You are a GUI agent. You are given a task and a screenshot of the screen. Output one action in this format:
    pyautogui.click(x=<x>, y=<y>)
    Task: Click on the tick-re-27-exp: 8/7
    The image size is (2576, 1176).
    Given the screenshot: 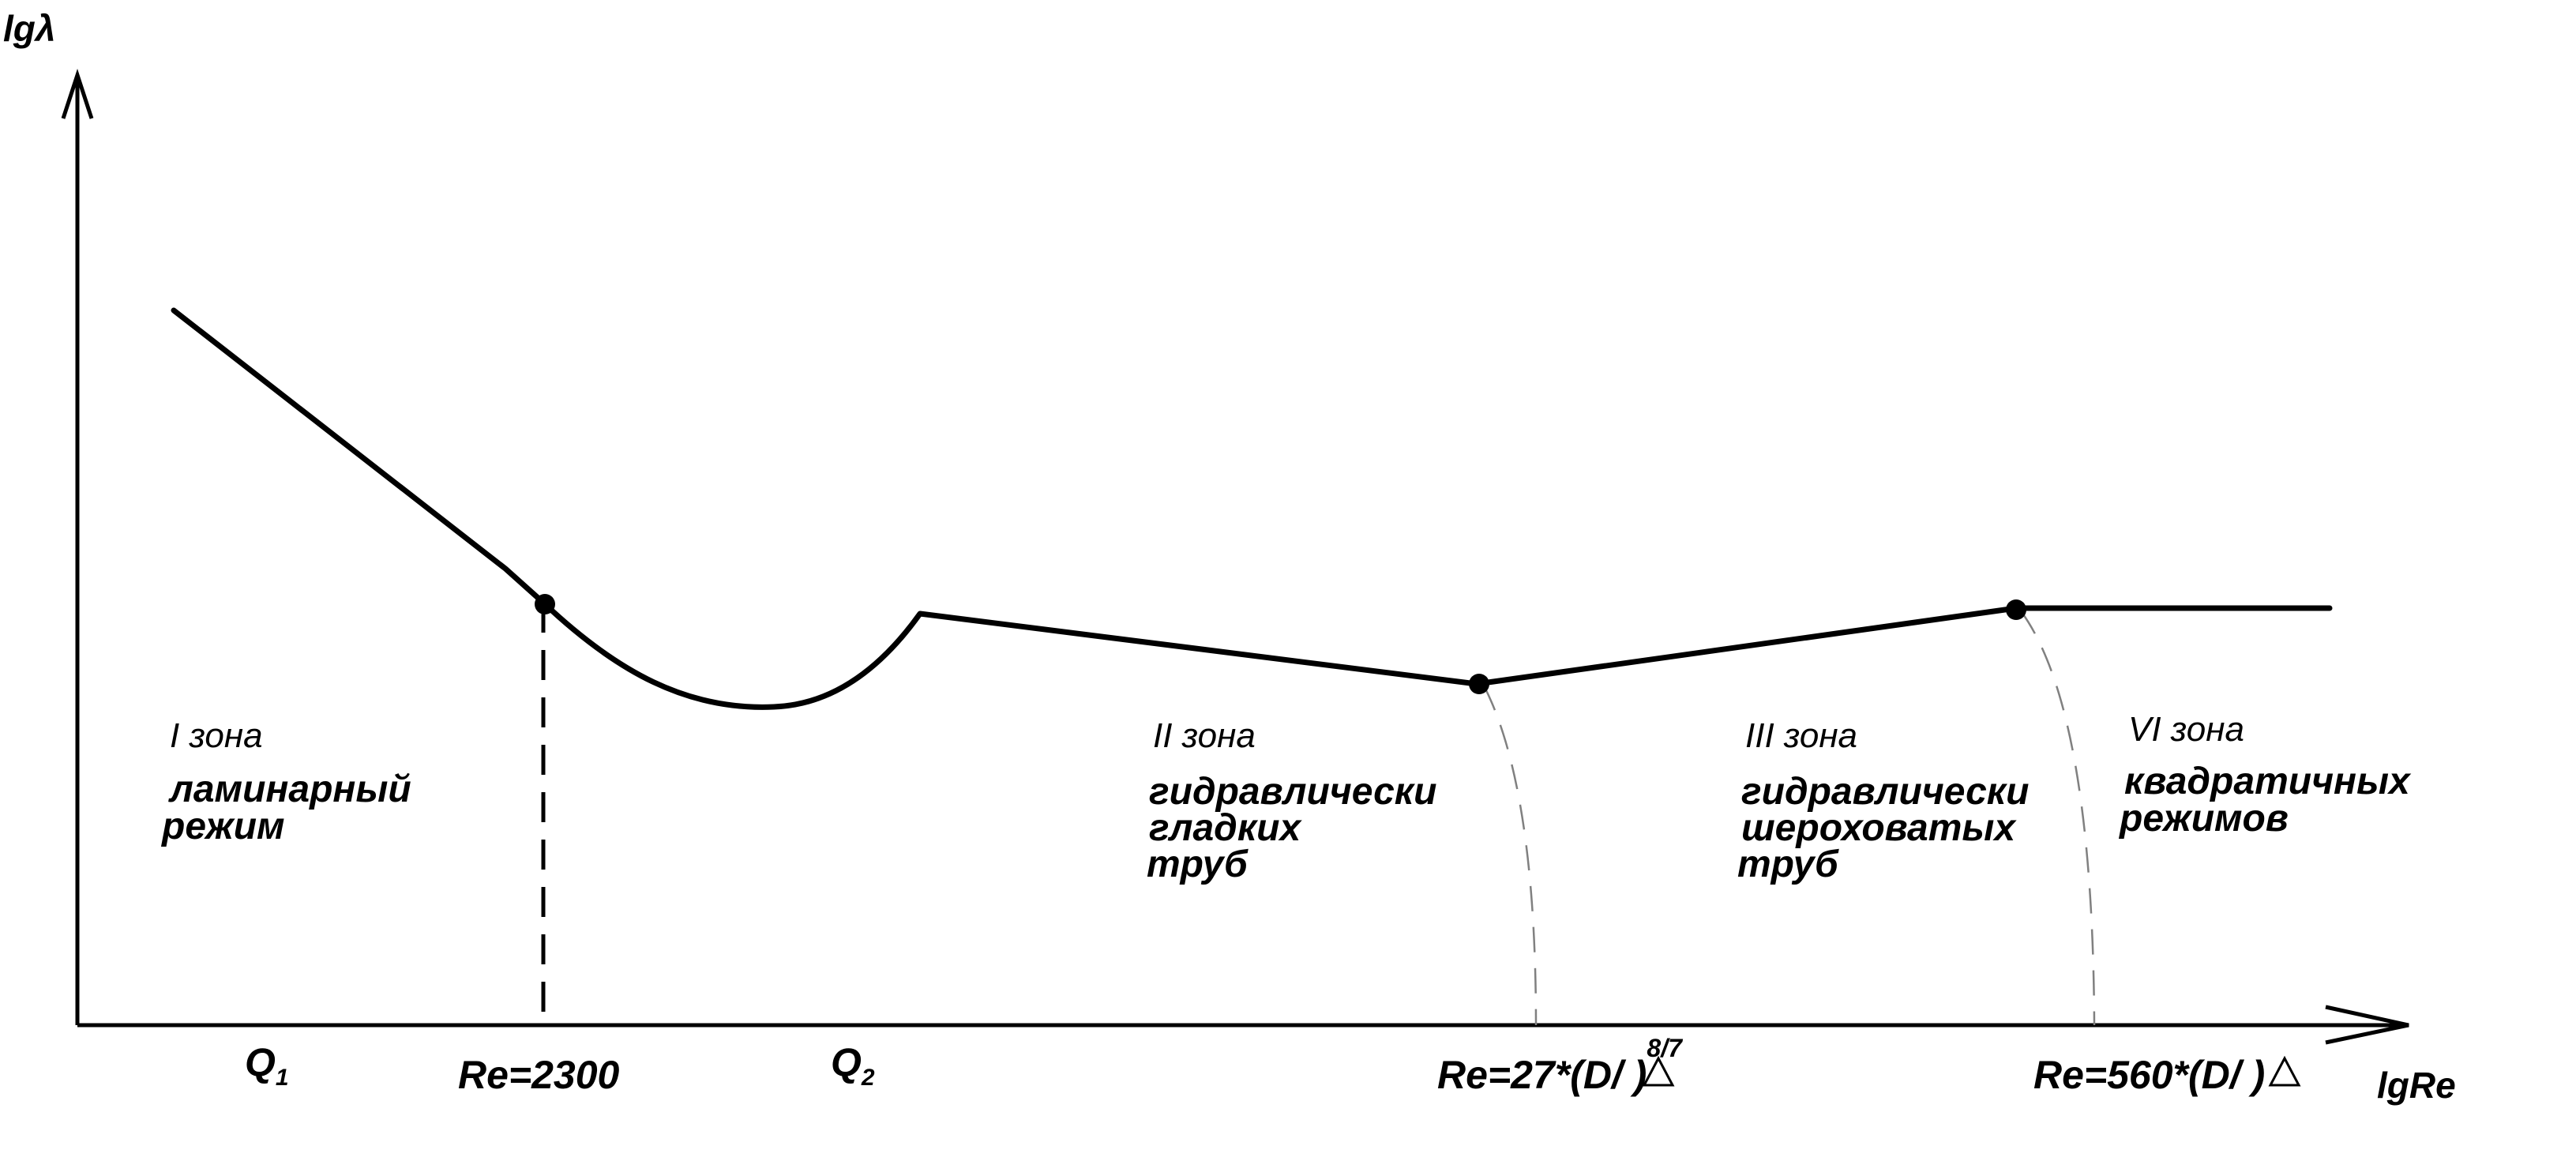 What is the action you would take?
    pyautogui.click(x=1665, y=1048)
    